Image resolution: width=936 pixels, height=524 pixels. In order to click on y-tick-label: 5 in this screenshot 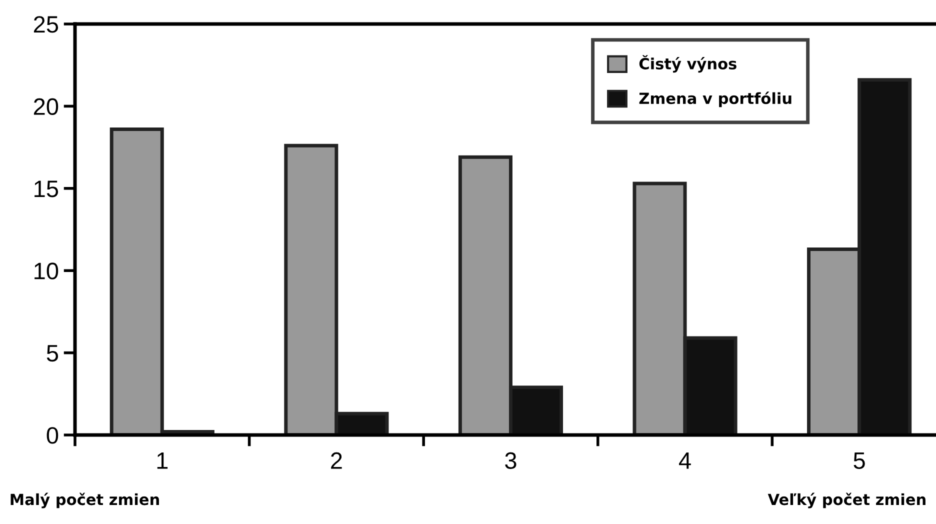, I will do `click(52, 353)`.